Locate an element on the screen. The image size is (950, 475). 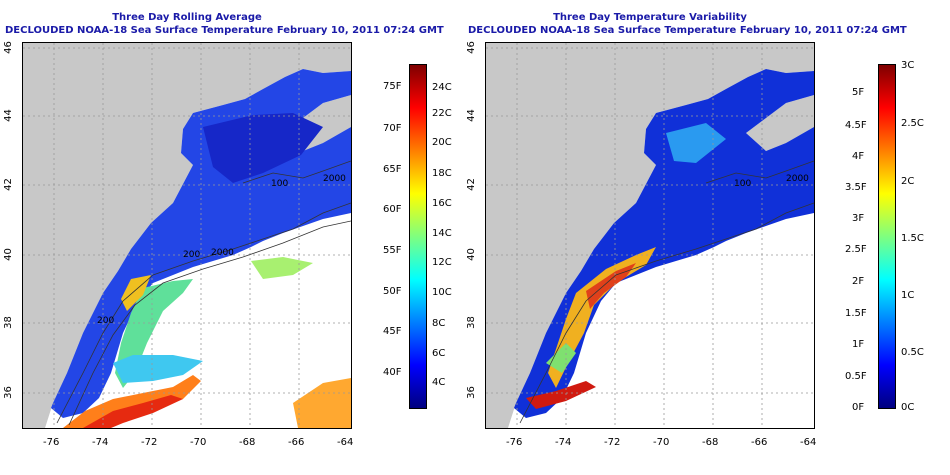
right-gulf-red is located at coordinates (561, 395).